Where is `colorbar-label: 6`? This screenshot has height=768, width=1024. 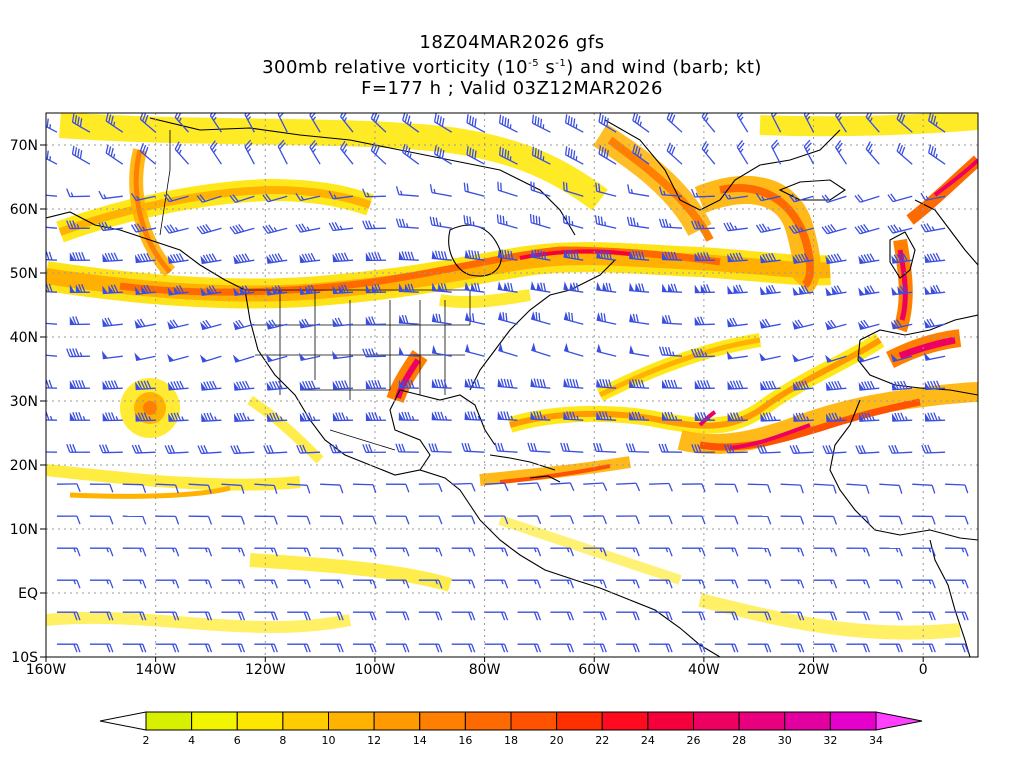
colorbar-label: 6 is located at coordinates (237, 740).